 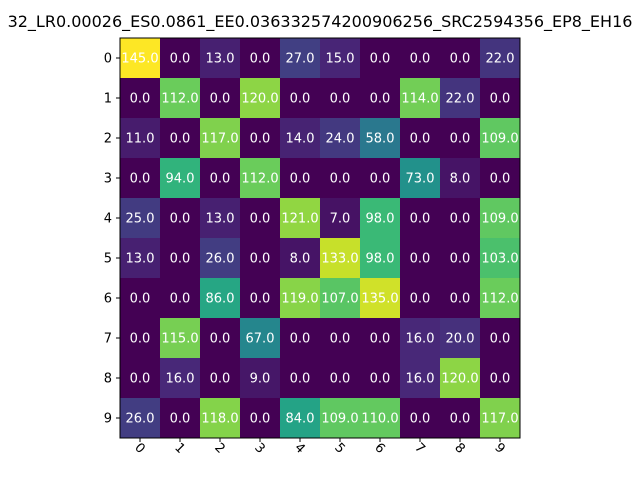 What do you see at coordinates (340, 219) in the screenshot?
I see `cell-value-label: 7.0` at bounding box center [340, 219].